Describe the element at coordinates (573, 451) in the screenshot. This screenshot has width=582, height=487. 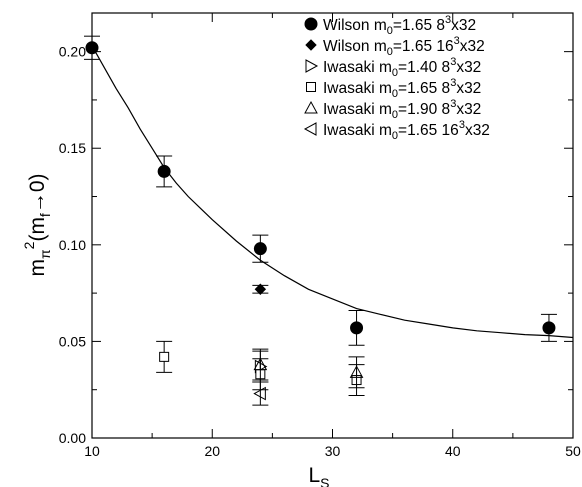
I see `x-tick-label: 50` at that location.